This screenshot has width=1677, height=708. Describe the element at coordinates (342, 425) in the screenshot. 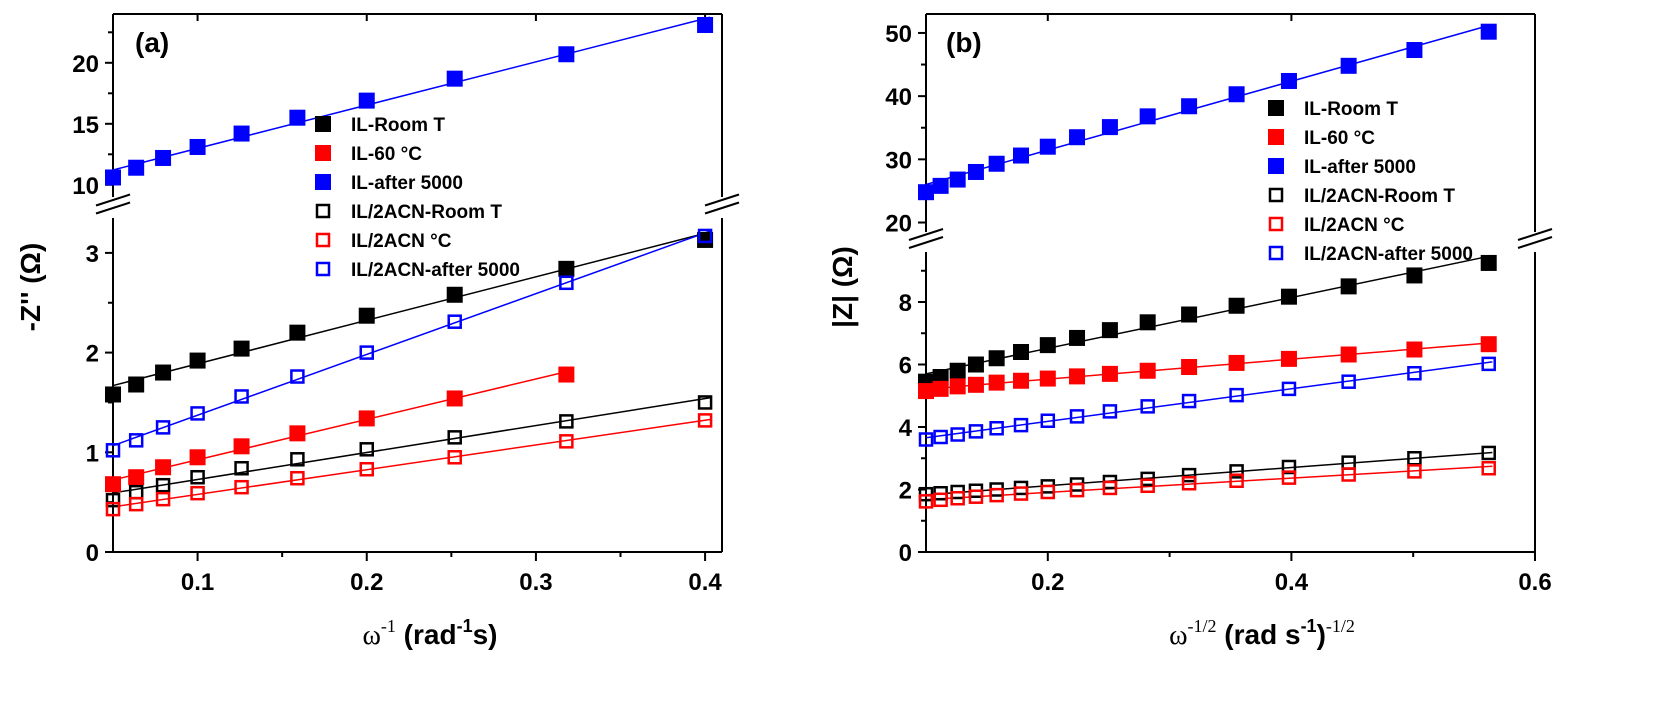

I see `fit-line-il-60-c` at that location.